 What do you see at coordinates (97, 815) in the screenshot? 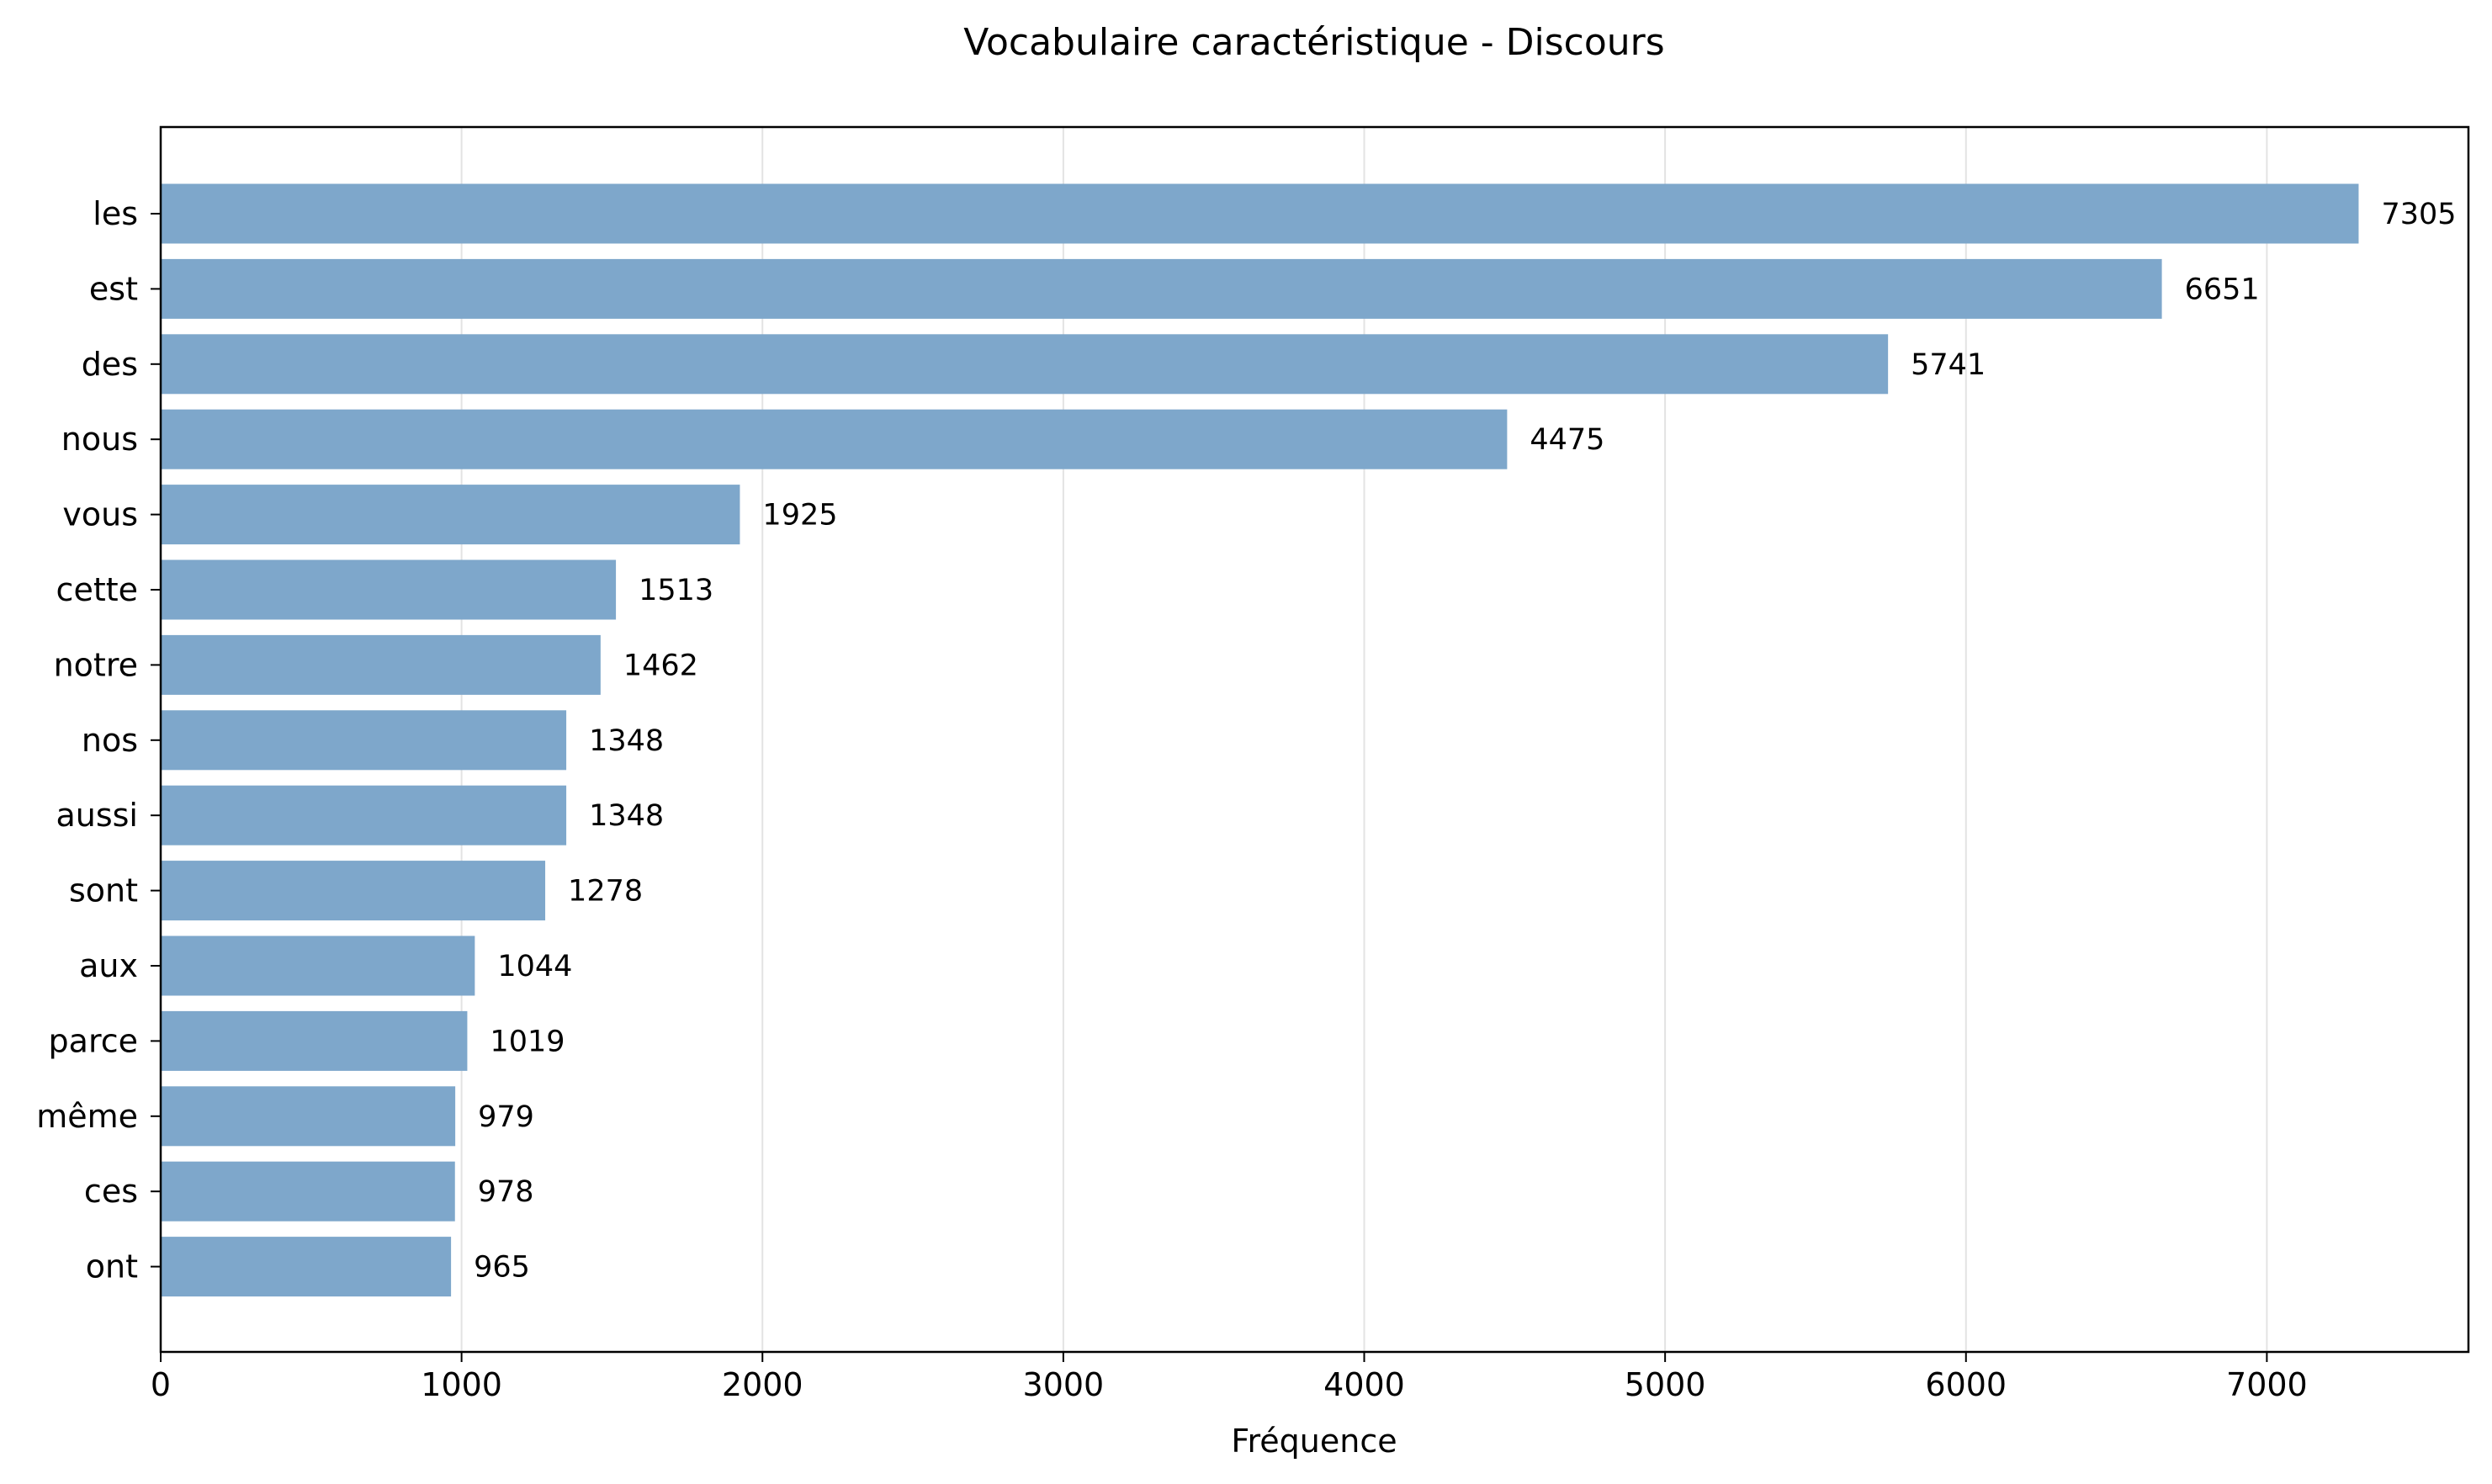
I see `y-tick-label: aussi` at bounding box center [97, 815].